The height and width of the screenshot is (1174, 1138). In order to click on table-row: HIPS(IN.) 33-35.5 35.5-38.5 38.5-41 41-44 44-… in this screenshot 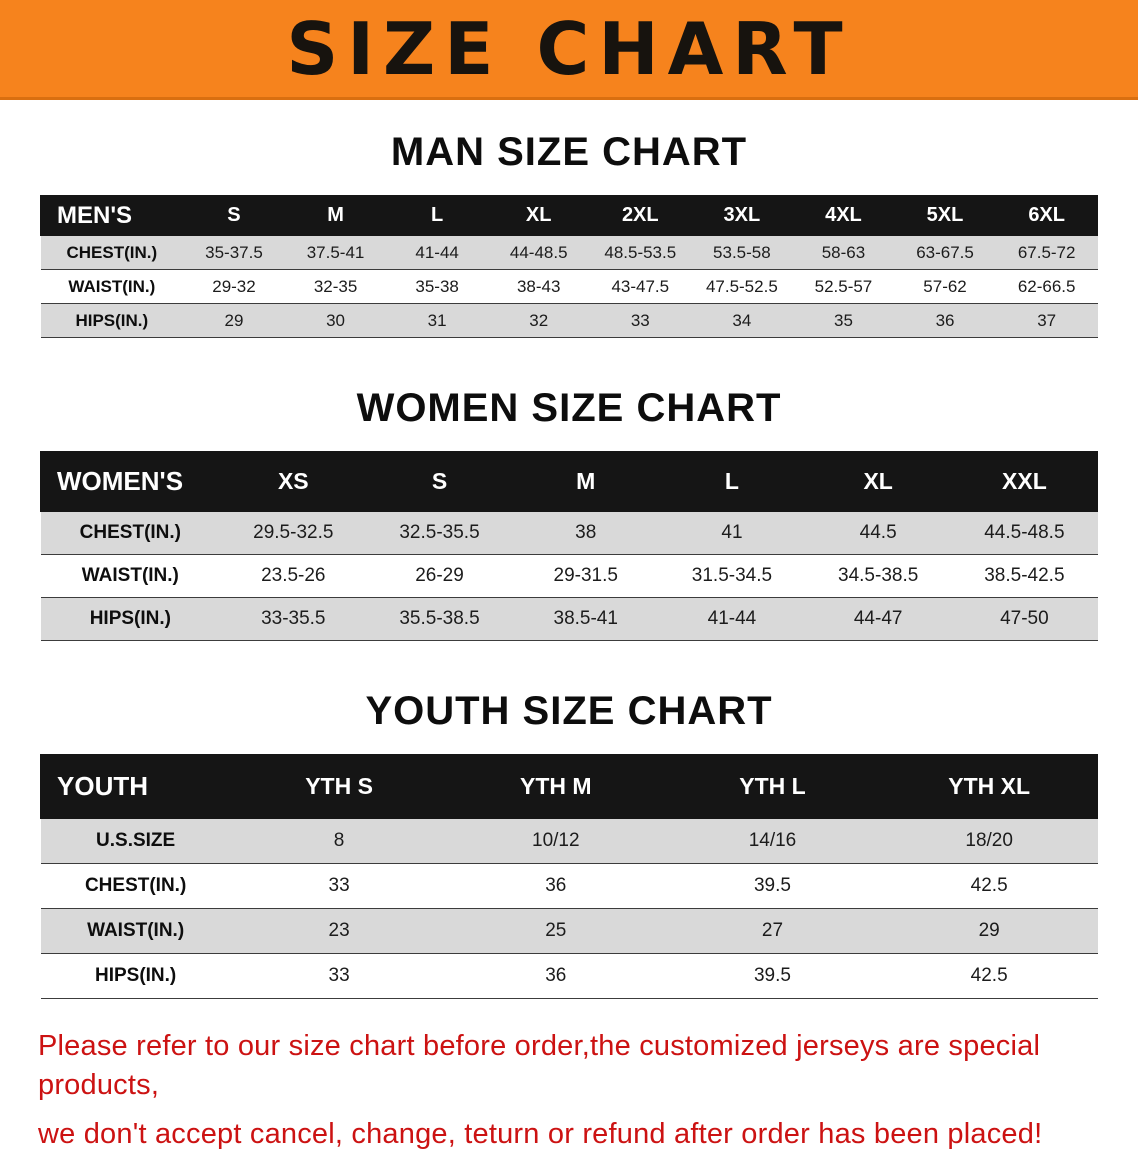, I will do `click(569, 619)`.